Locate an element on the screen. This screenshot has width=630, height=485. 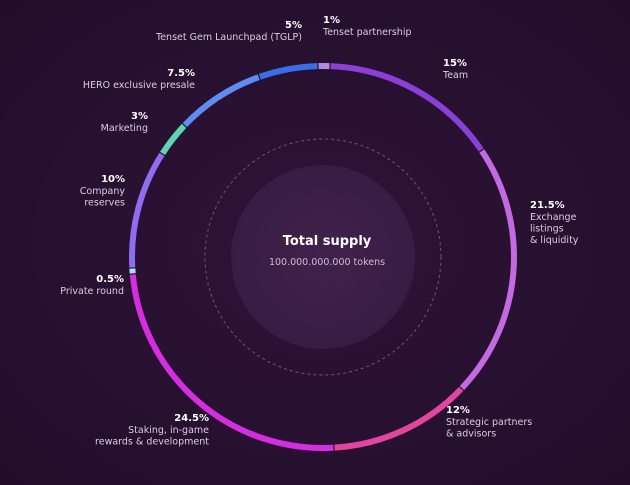
slice-label-hero-exclusive-presale: HERO exclusive presale is located at coordinates (139, 85).